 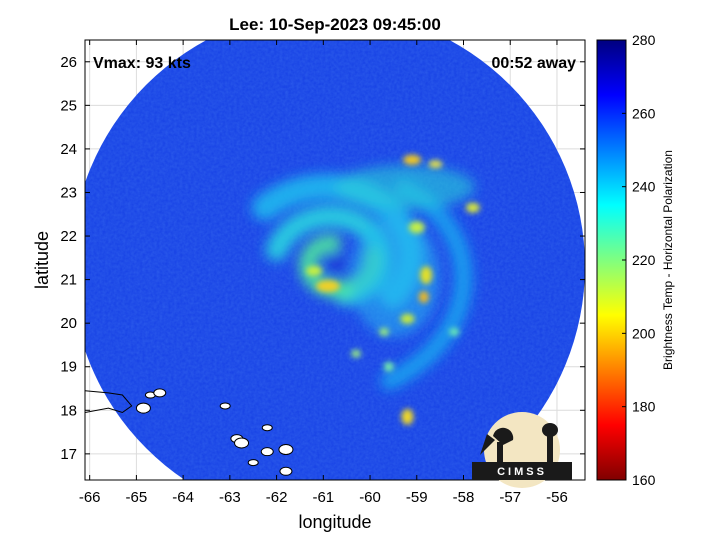 What do you see at coordinates (68, 62) in the screenshot?
I see `y-tick-label: 26` at bounding box center [68, 62].